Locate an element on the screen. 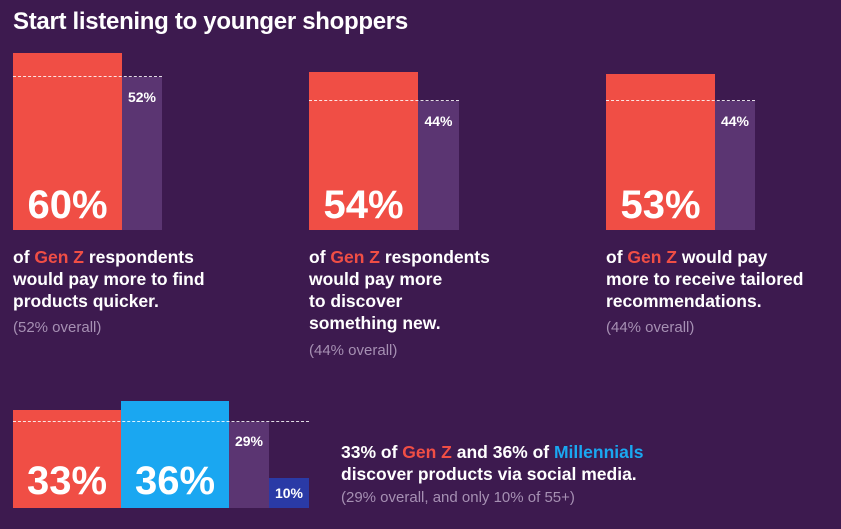  value-label-55plus-4: 10% is located at coordinates (289, 493).